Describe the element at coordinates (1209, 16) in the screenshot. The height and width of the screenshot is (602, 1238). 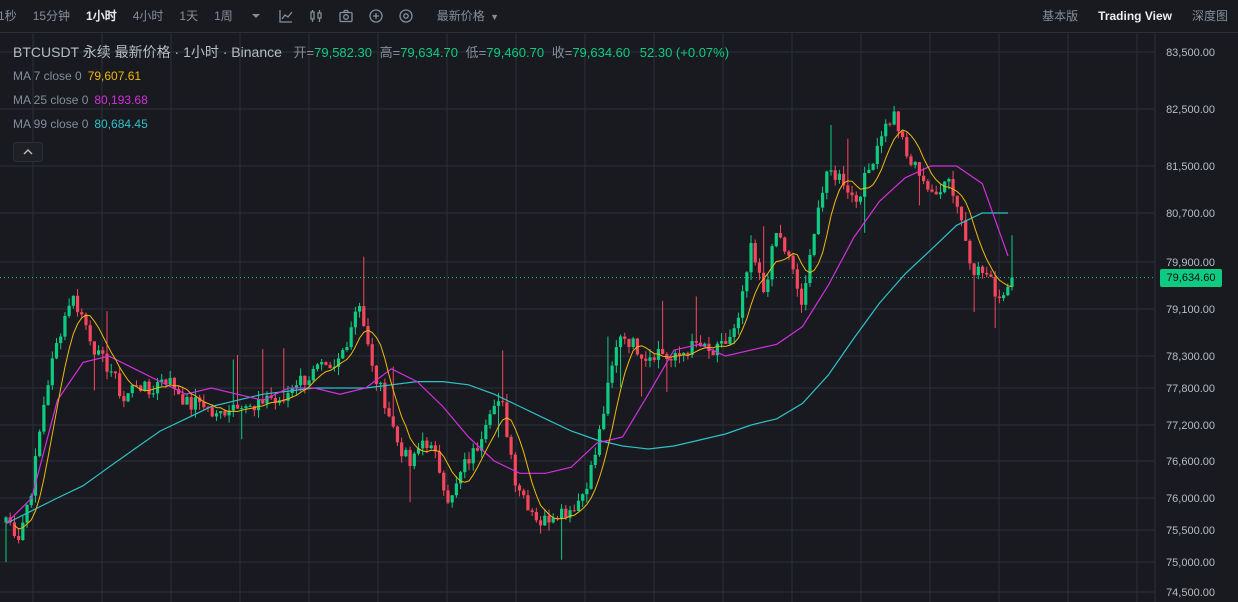
I see `view-depth: 深度图` at that location.